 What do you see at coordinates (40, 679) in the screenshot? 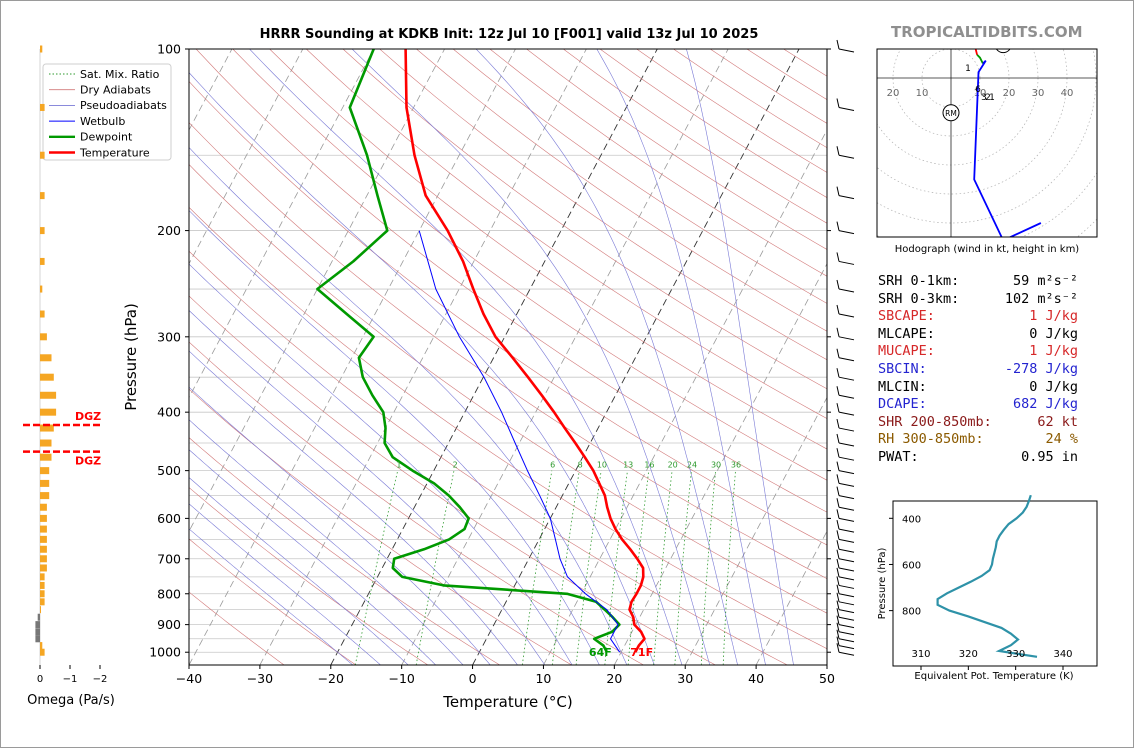
I see `omega-x-tick-label: 0` at bounding box center [40, 679].